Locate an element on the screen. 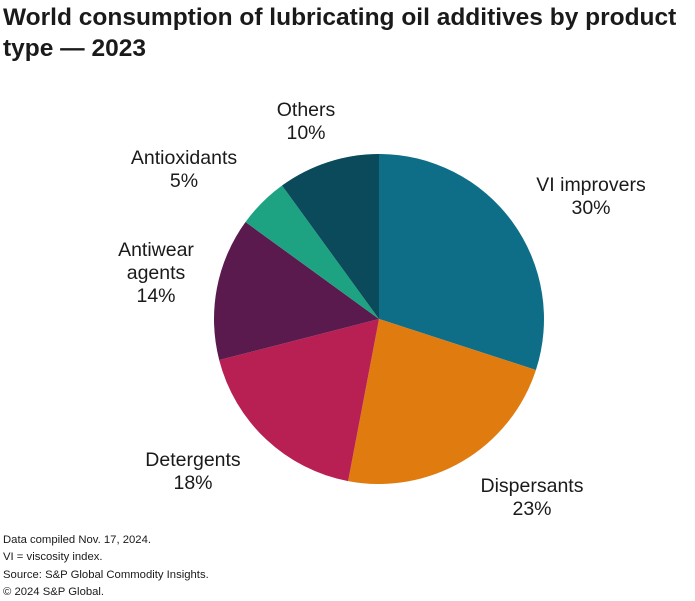  label-detergents: Detergents 18% is located at coordinates (193, 471).